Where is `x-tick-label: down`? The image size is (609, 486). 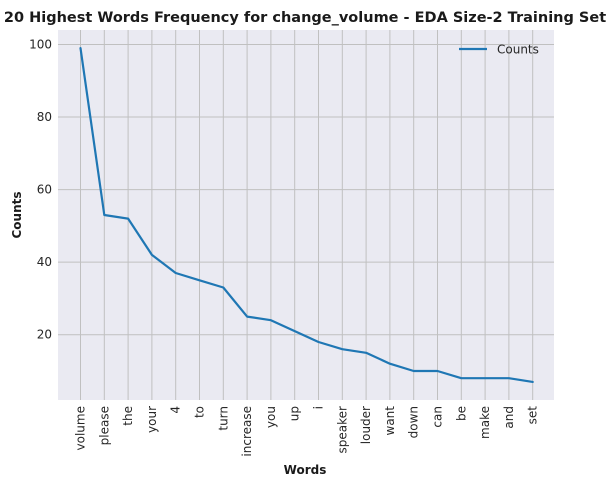
x-tick-label: down is located at coordinates (414, 422).